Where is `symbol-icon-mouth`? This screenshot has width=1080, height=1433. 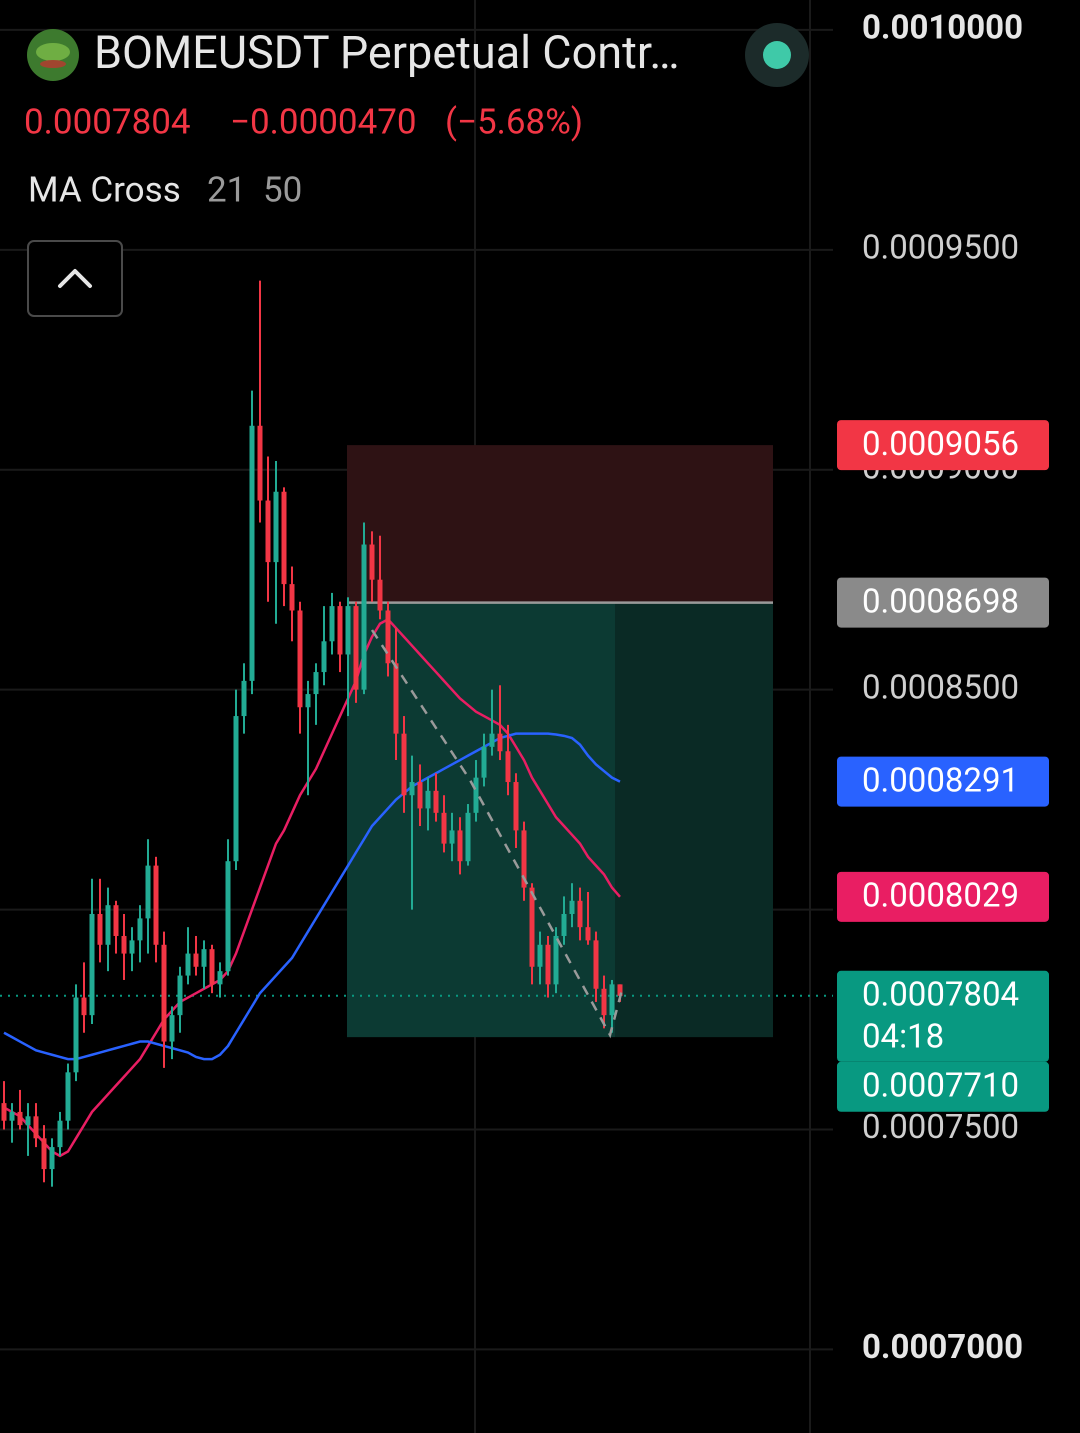 symbol-icon-mouth is located at coordinates (53, 64).